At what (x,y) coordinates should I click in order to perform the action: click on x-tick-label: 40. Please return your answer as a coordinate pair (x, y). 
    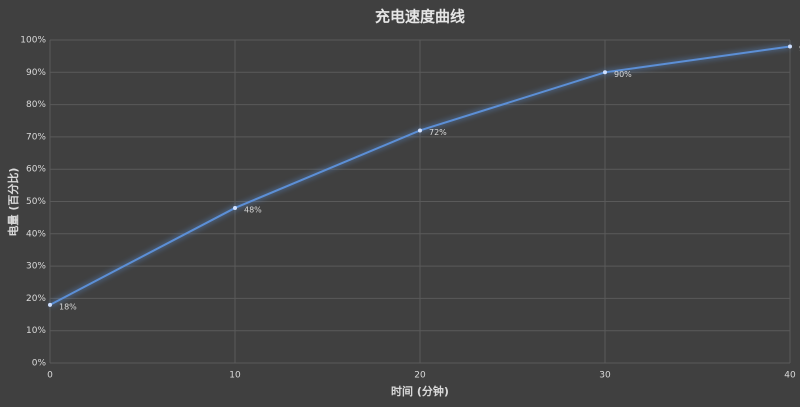
    Looking at the image, I should click on (790, 376).